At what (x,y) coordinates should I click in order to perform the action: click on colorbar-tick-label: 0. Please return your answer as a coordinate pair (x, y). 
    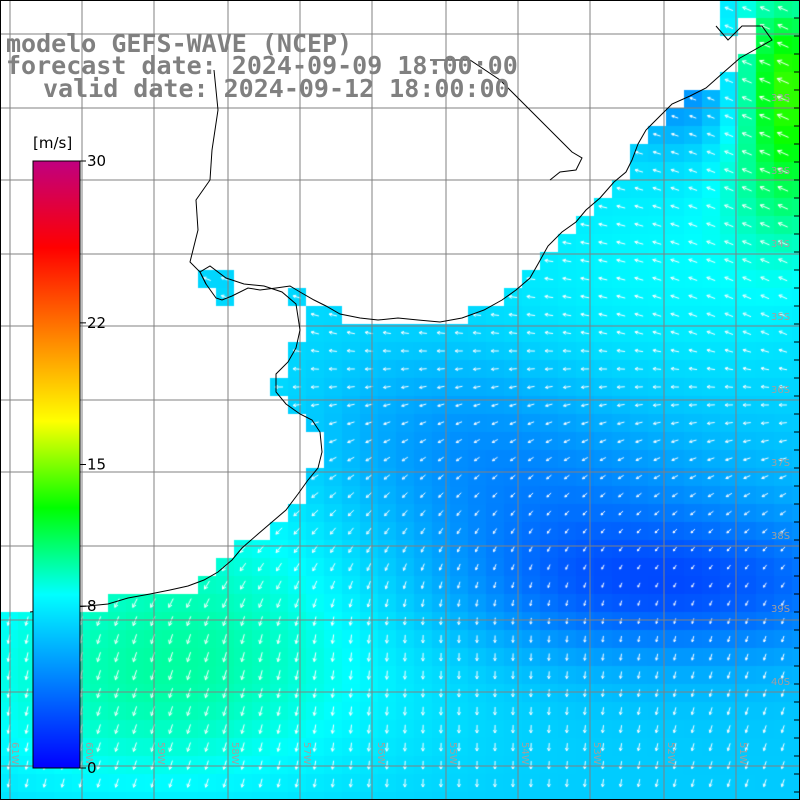
    Looking at the image, I should click on (92, 768).